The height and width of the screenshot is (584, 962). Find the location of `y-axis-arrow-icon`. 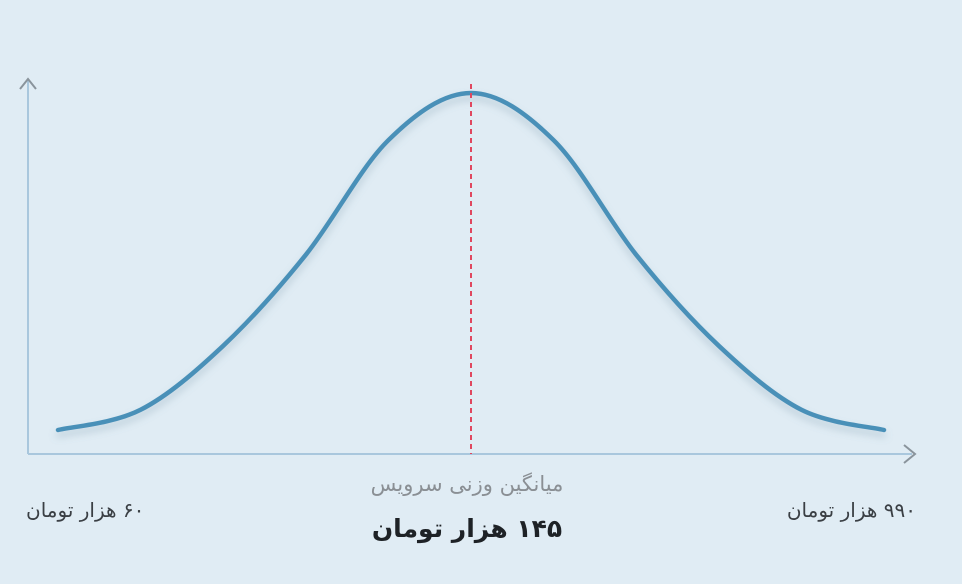

y-axis-arrow-icon is located at coordinates (28, 83).